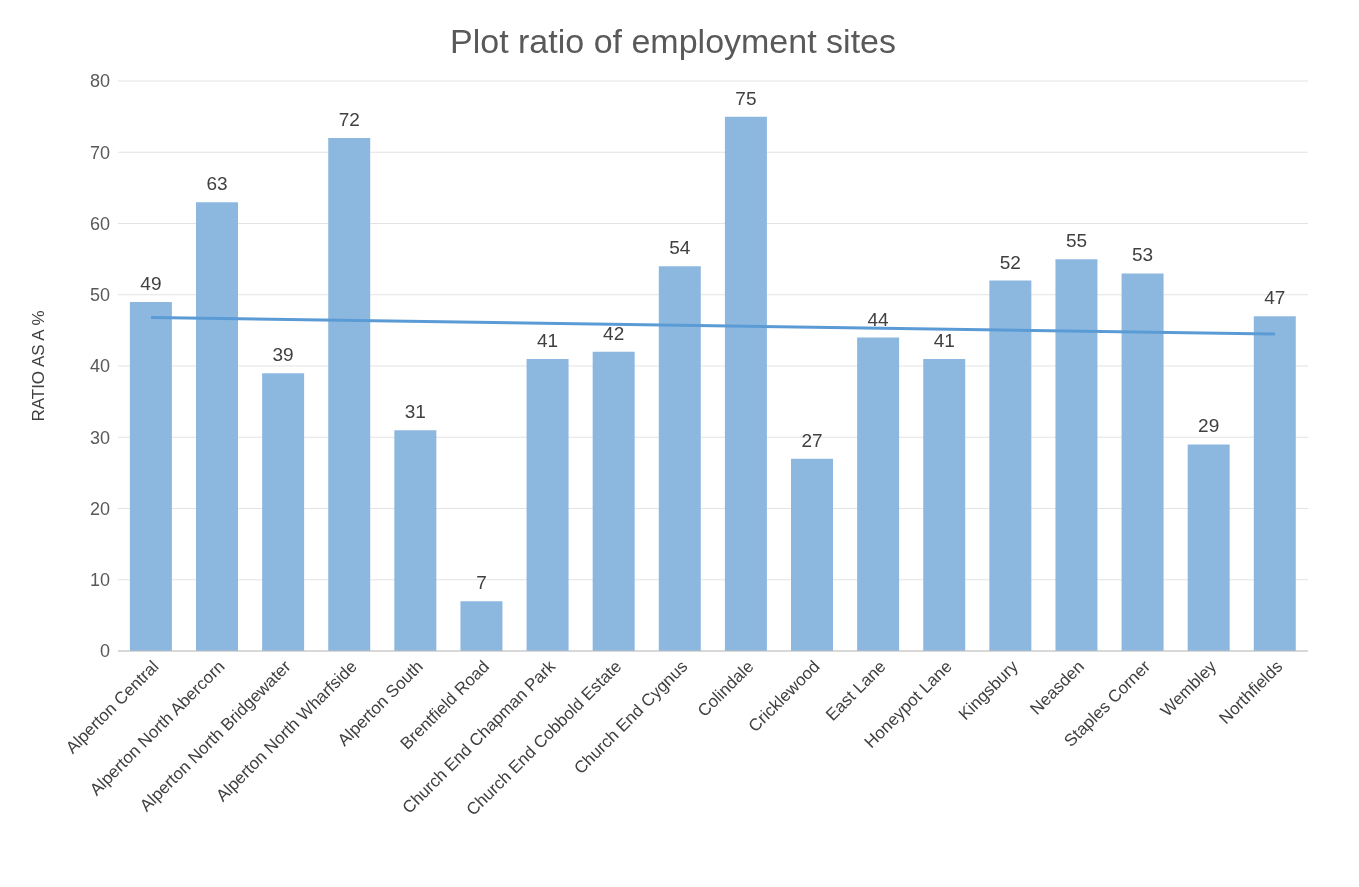  What do you see at coordinates (1076, 241) in the screenshot?
I see `data-label: 55` at bounding box center [1076, 241].